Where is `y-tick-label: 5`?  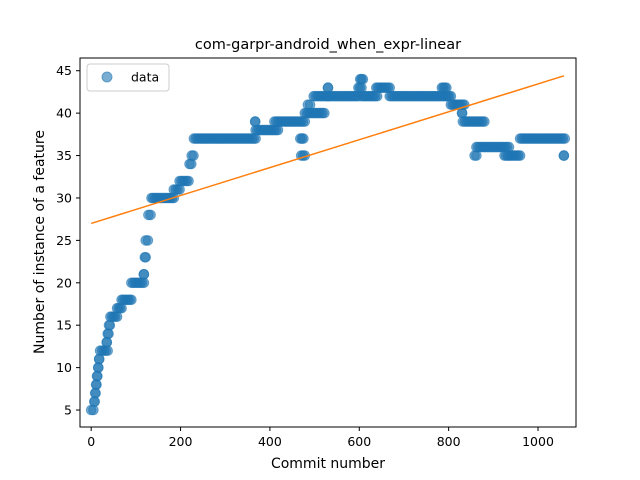
y-tick-label: 5 is located at coordinates (68, 410).